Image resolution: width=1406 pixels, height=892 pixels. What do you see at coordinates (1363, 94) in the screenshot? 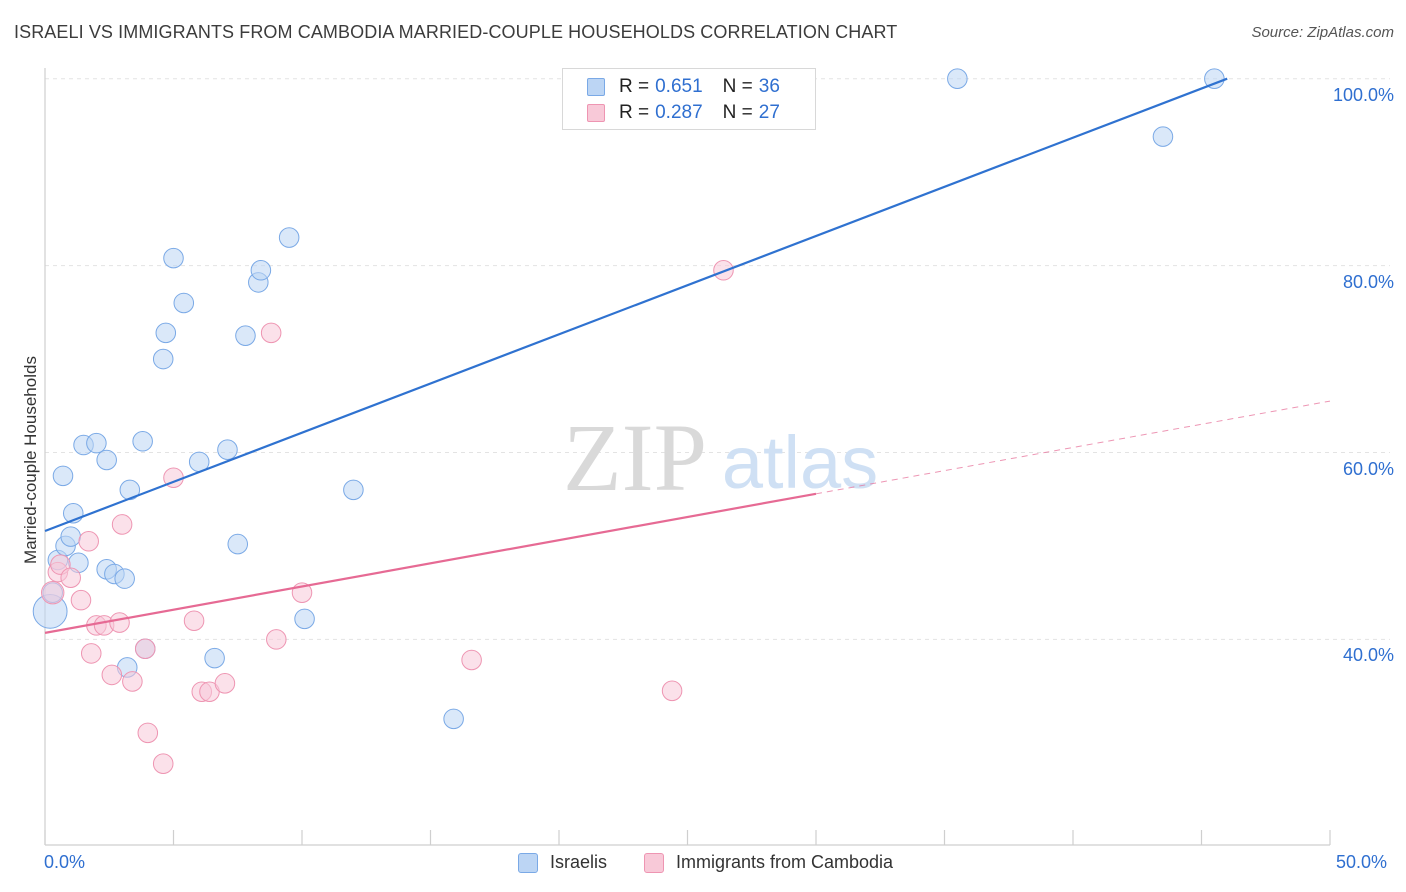
I see `y-tick-label: 100.0%` at bounding box center [1363, 94].